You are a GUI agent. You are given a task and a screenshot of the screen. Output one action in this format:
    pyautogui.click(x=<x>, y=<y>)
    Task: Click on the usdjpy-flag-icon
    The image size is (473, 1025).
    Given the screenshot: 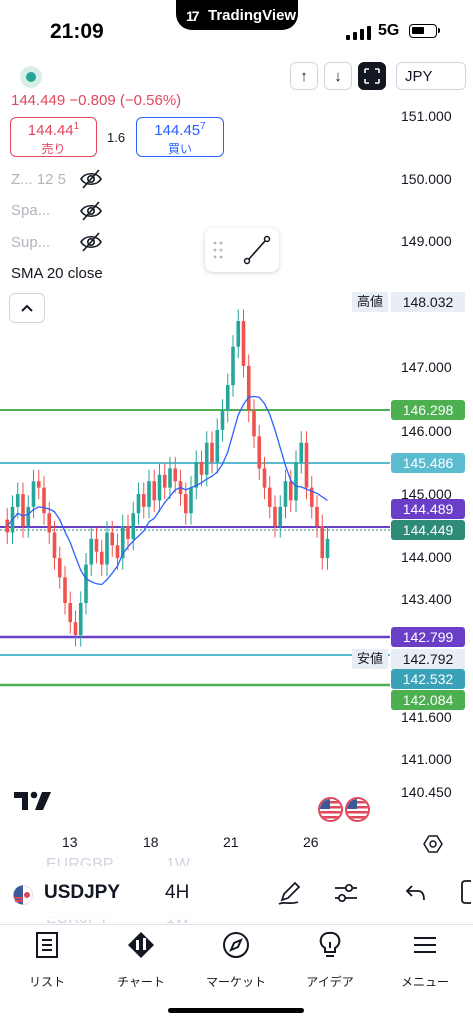 What is the action you would take?
    pyautogui.click(x=23, y=895)
    